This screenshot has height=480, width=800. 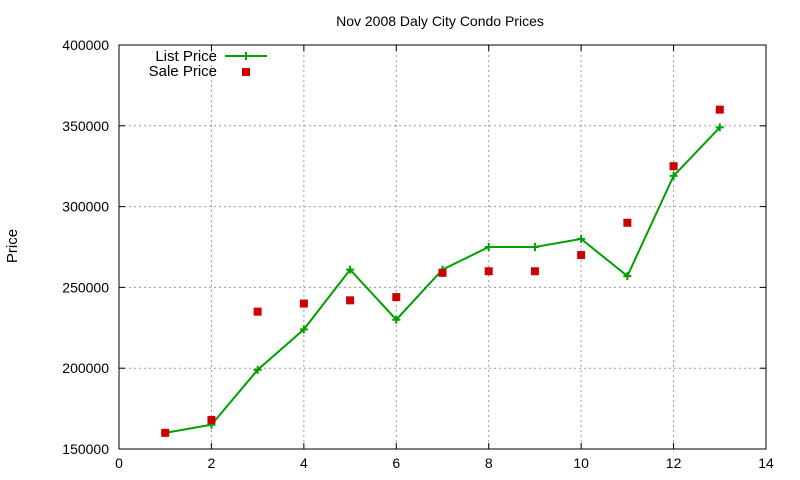 What do you see at coordinates (183, 71) in the screenshot?
I see `legend-label-sale-price: Sale Price` at bounding box center [183, 71].